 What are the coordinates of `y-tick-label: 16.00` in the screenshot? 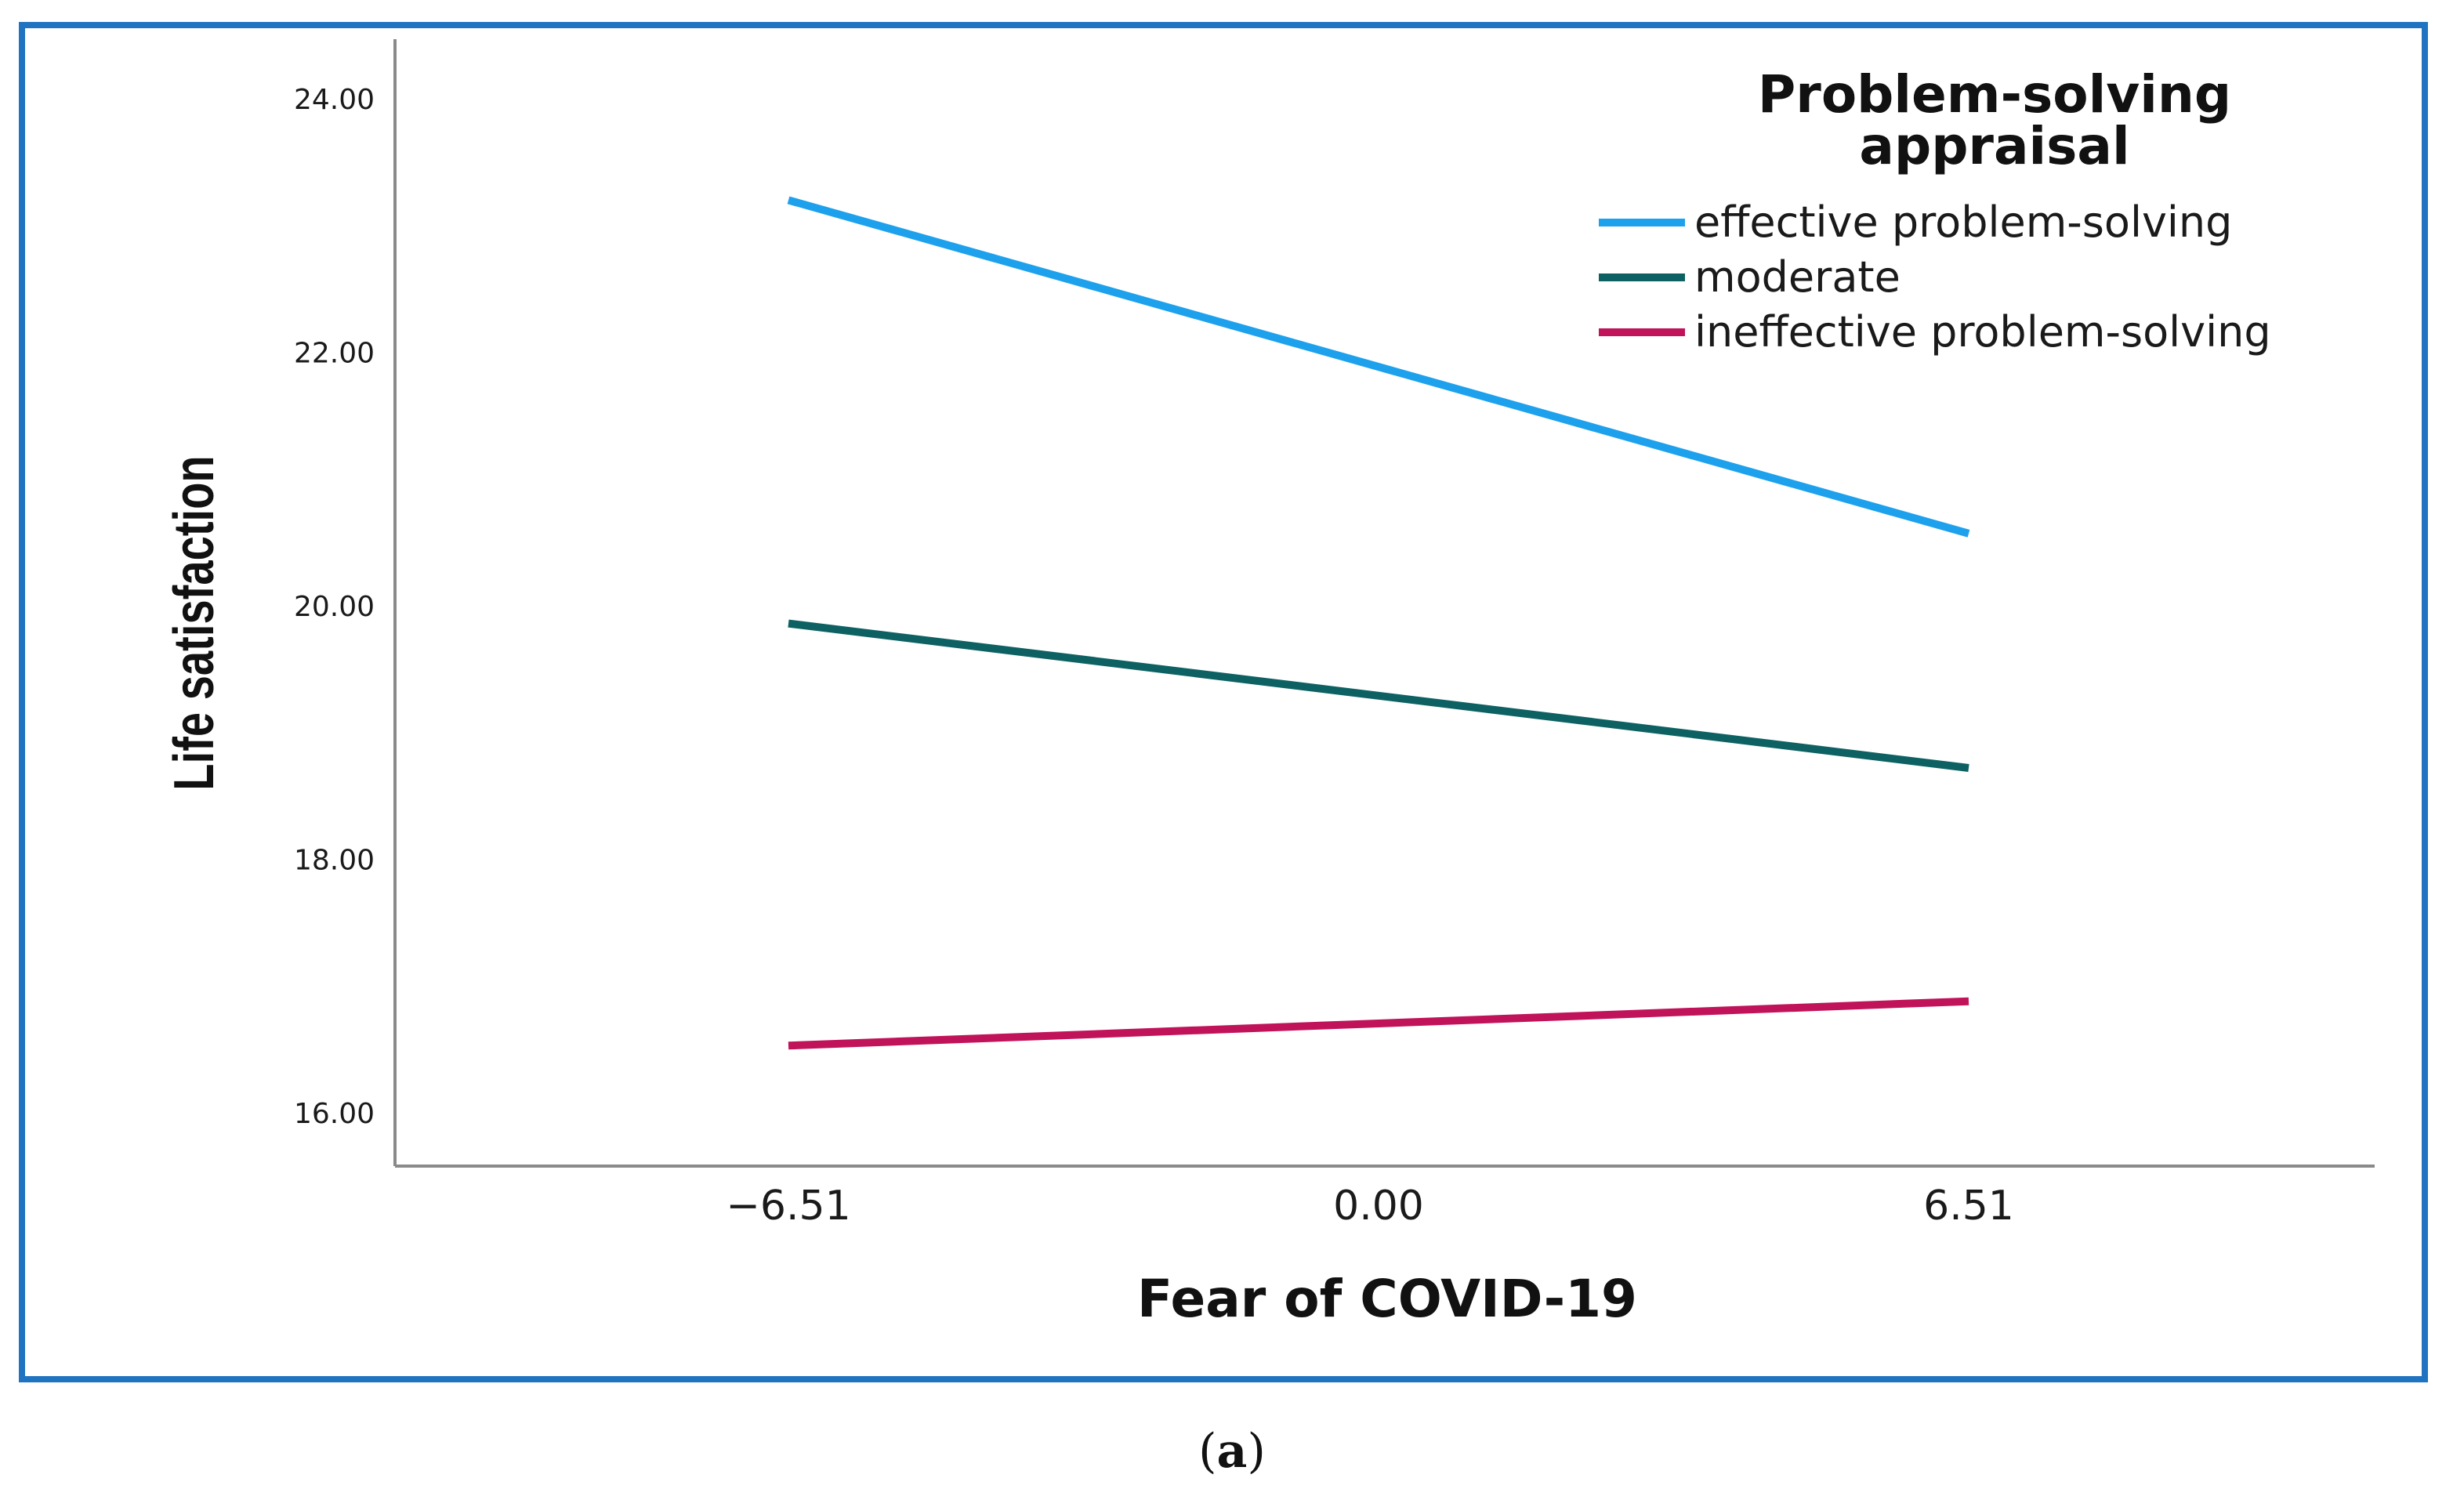 It's located at (334, 1114).